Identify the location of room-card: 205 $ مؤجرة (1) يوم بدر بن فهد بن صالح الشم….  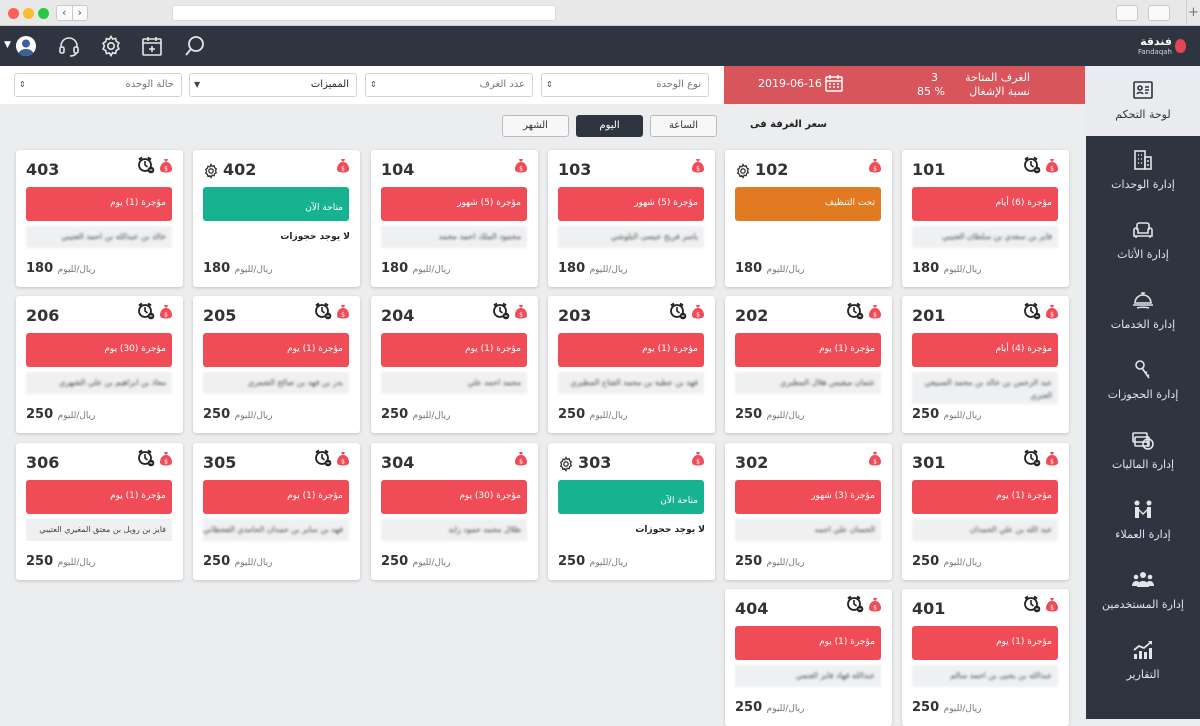
(276, 364).